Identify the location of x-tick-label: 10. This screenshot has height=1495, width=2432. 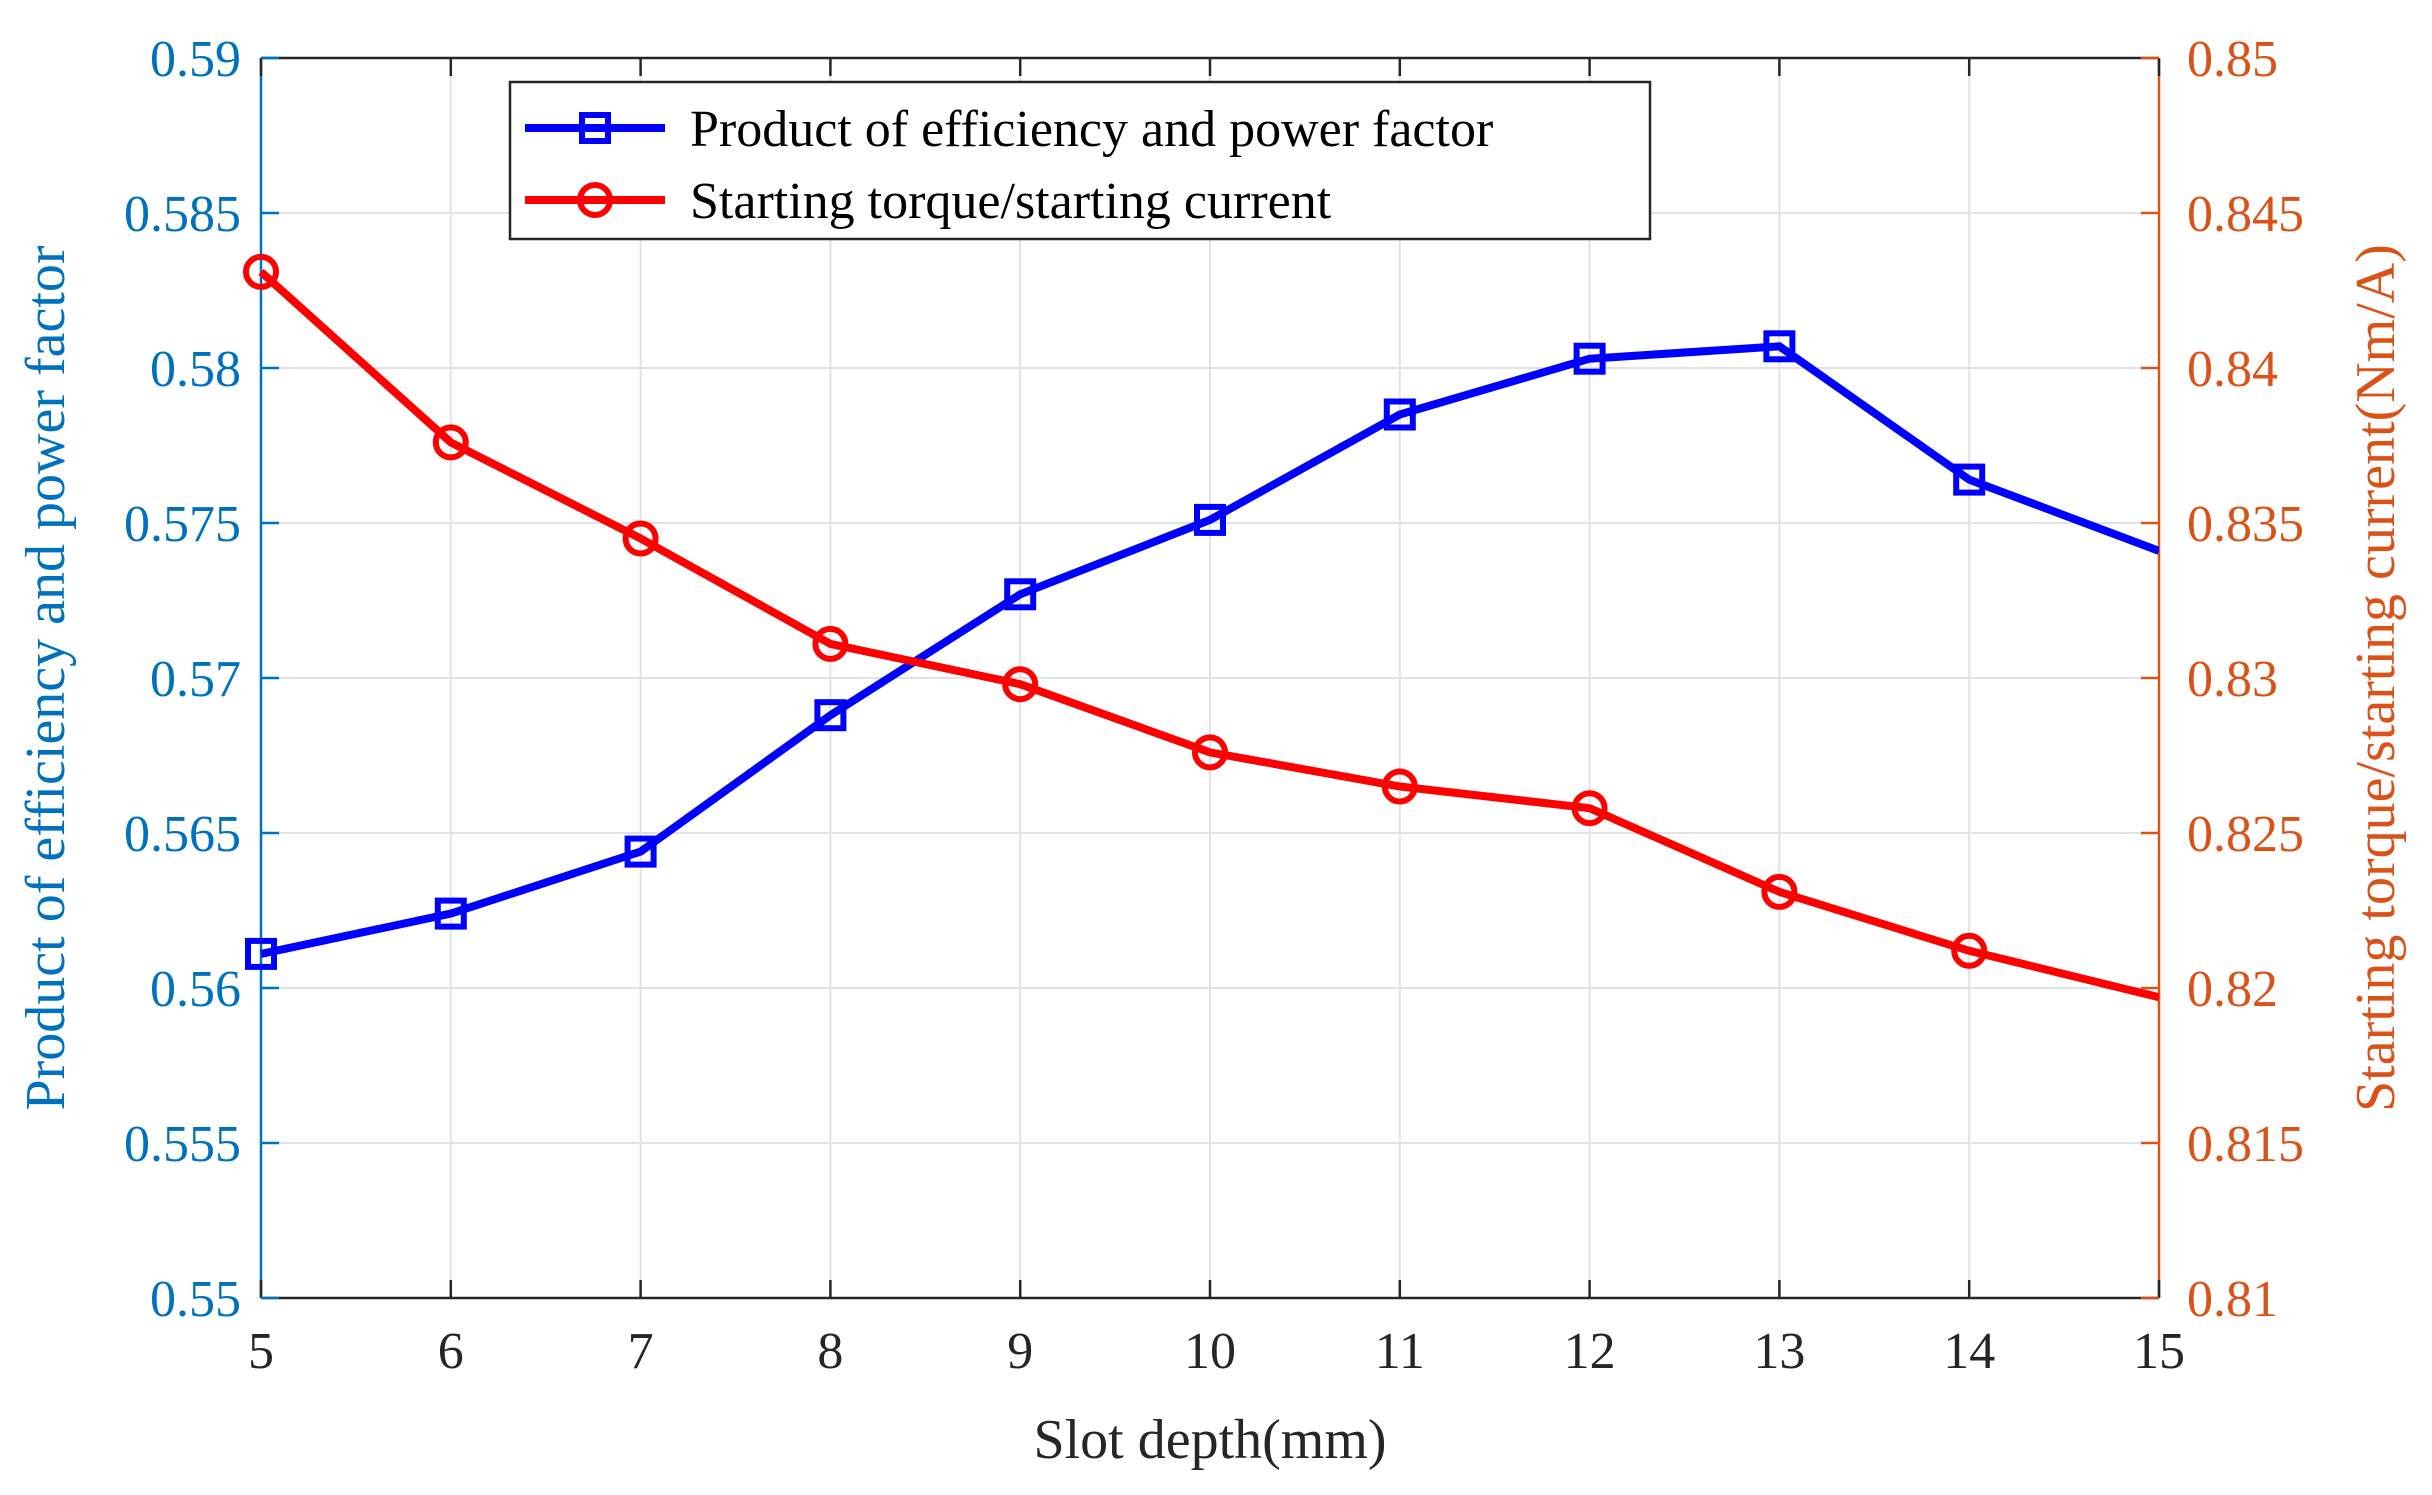
(1210, 1351).